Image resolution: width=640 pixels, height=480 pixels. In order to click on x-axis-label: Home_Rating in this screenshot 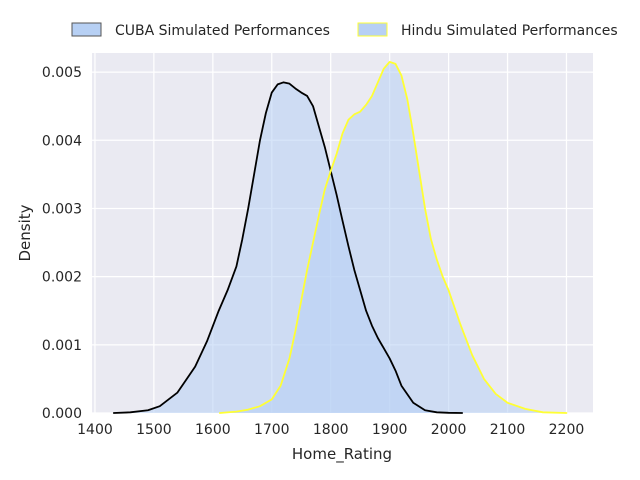, I will do `click(342, 454)`.